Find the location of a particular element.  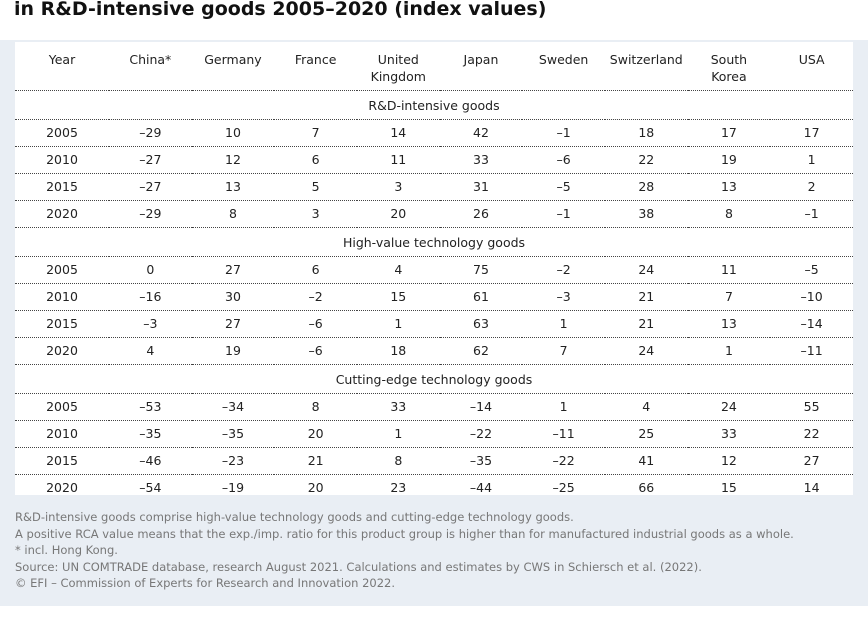

year-cell: 2015 is located at coordinates (62, 187).